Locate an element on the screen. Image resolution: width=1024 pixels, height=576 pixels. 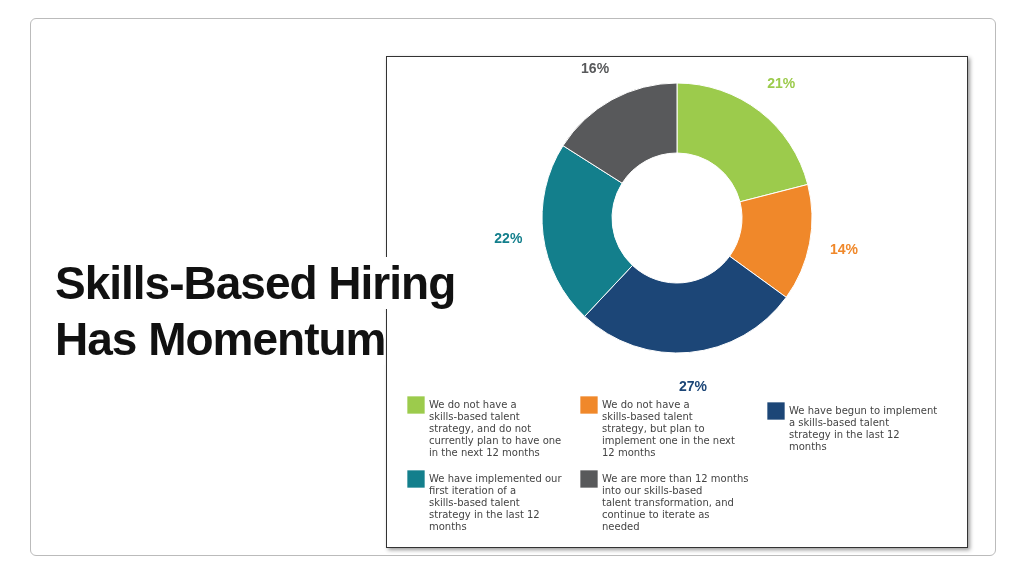
legend-label: We do not have a skills-based talent strategy, and do not currently plan to have one in the next 12 months is located at coordinates (495, 428).